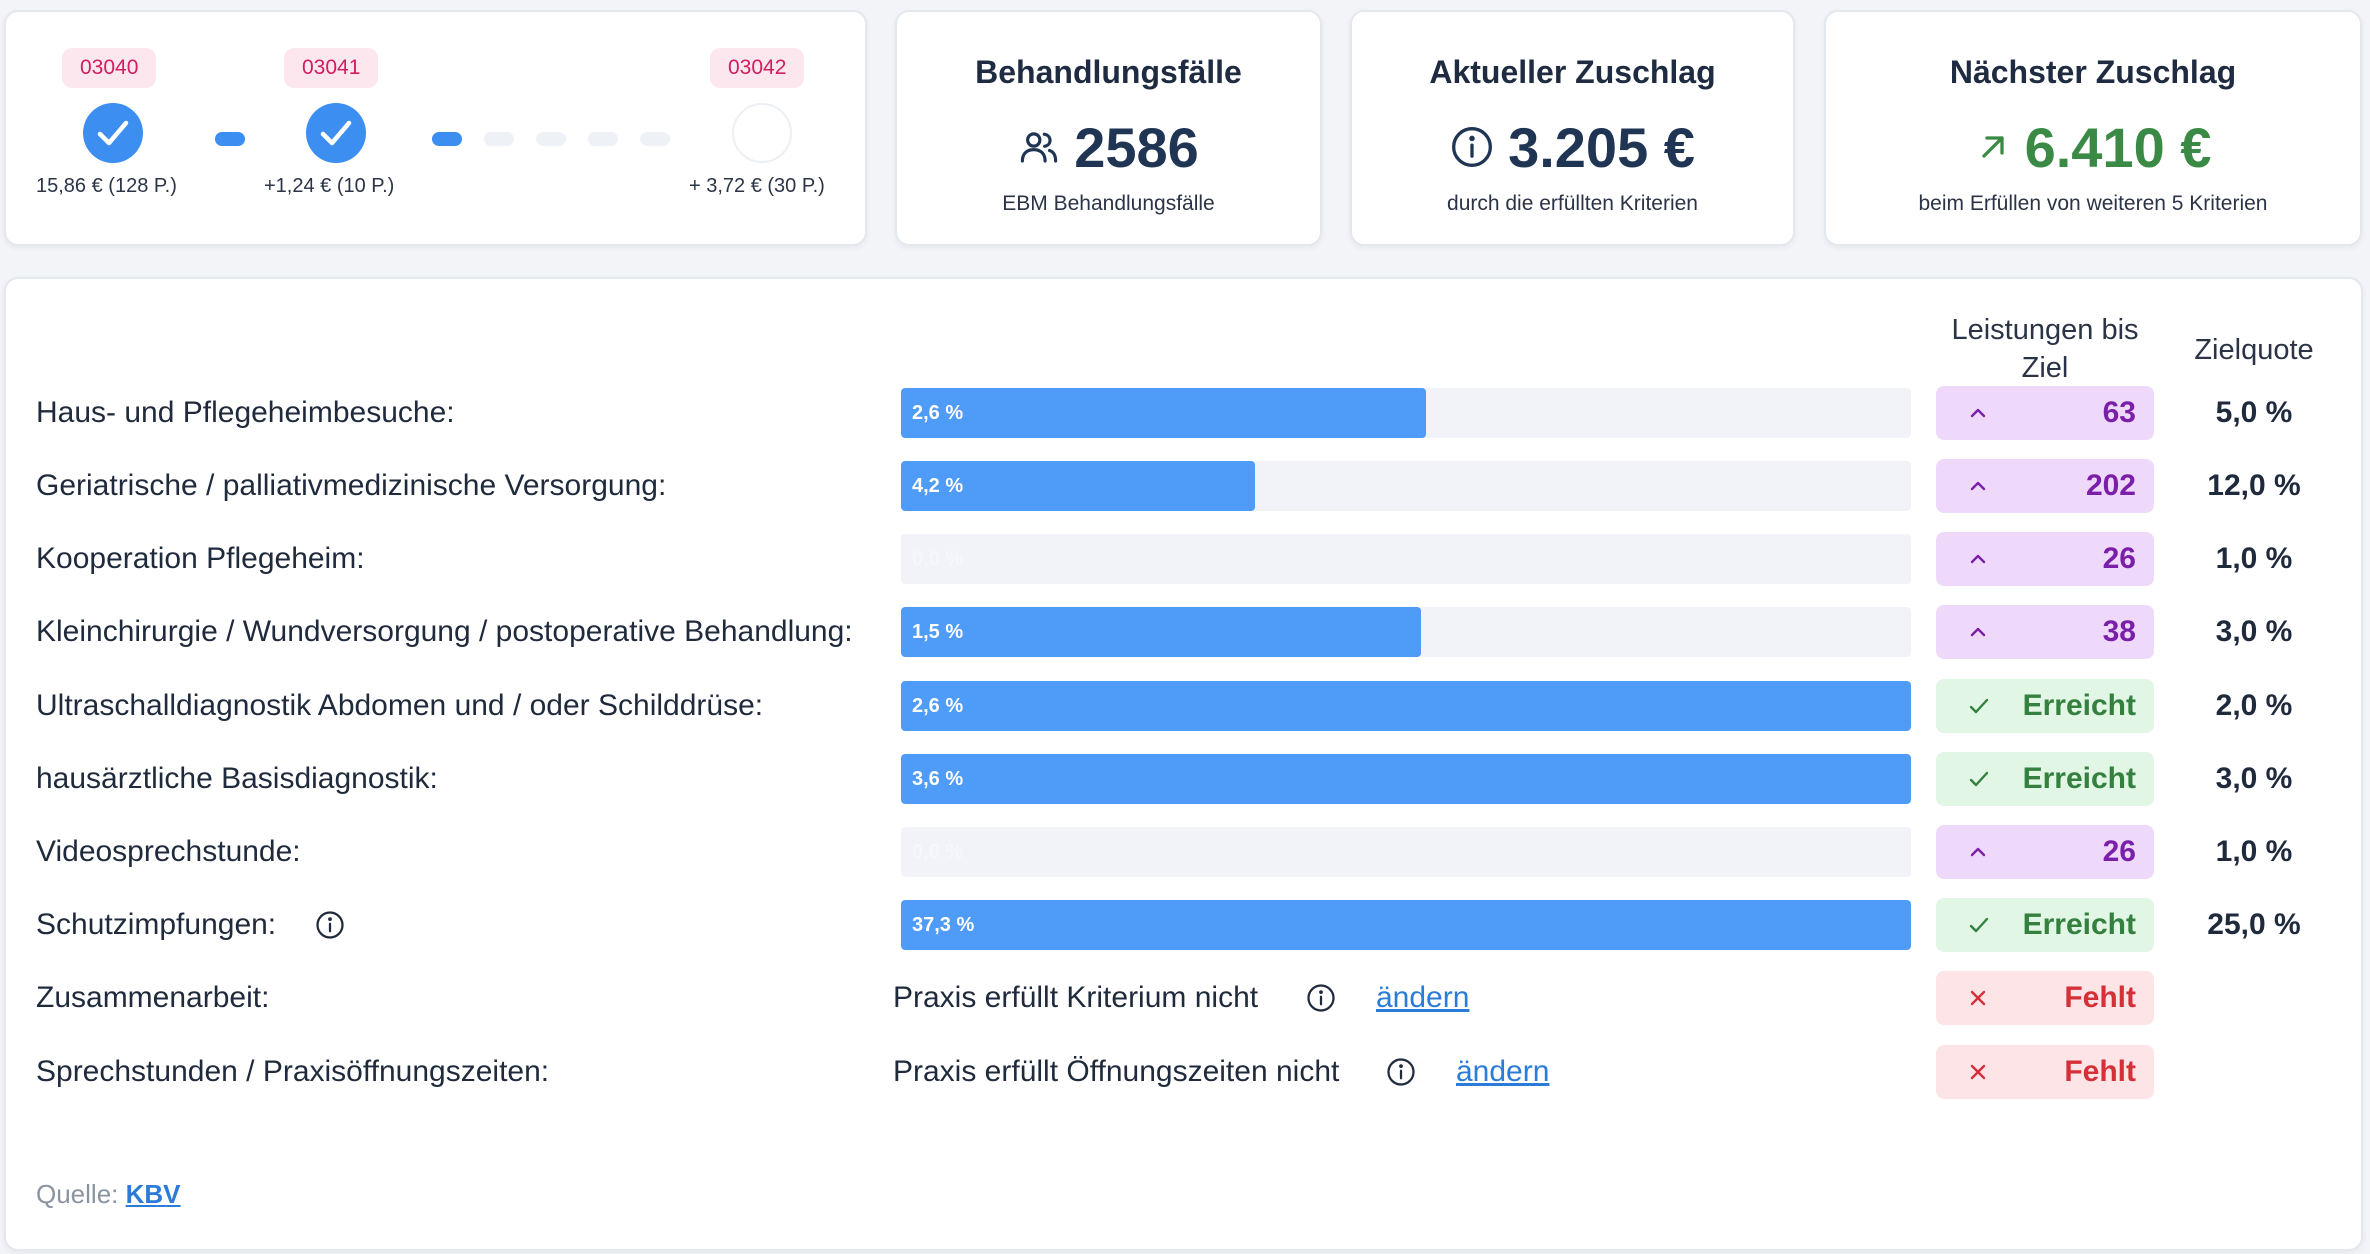 The image size is (2370, 1254). Describe the element at coordinates (2254, 350) in the screenshot. I see `column-header-zielquote: Zielquote` at that location.